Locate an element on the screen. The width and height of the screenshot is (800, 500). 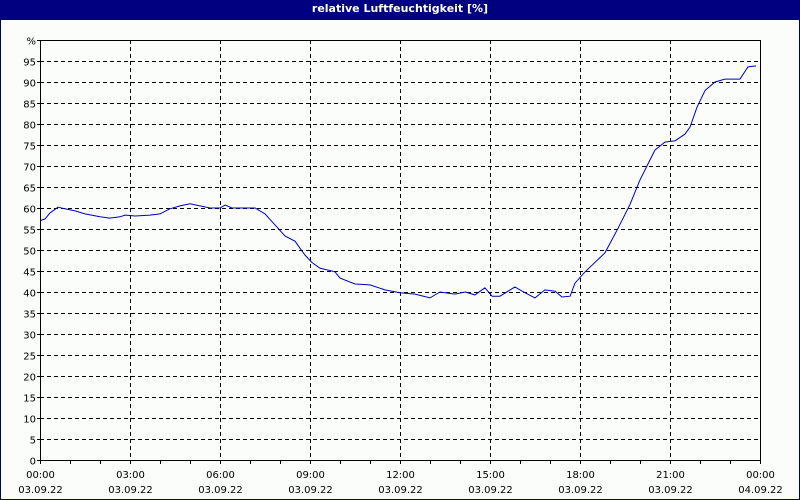
x-tick-time-label: 21:00 is located at coordinates (670, 475).